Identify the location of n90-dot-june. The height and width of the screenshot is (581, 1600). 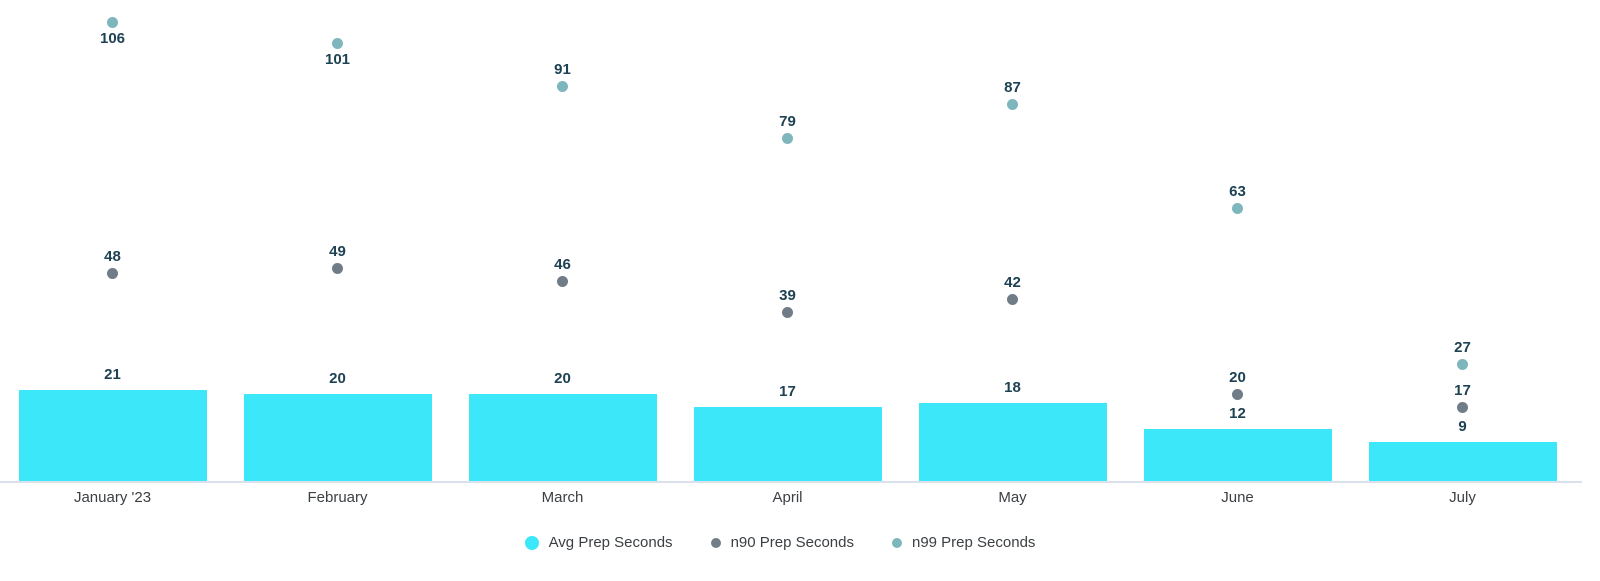
(1237, 394).